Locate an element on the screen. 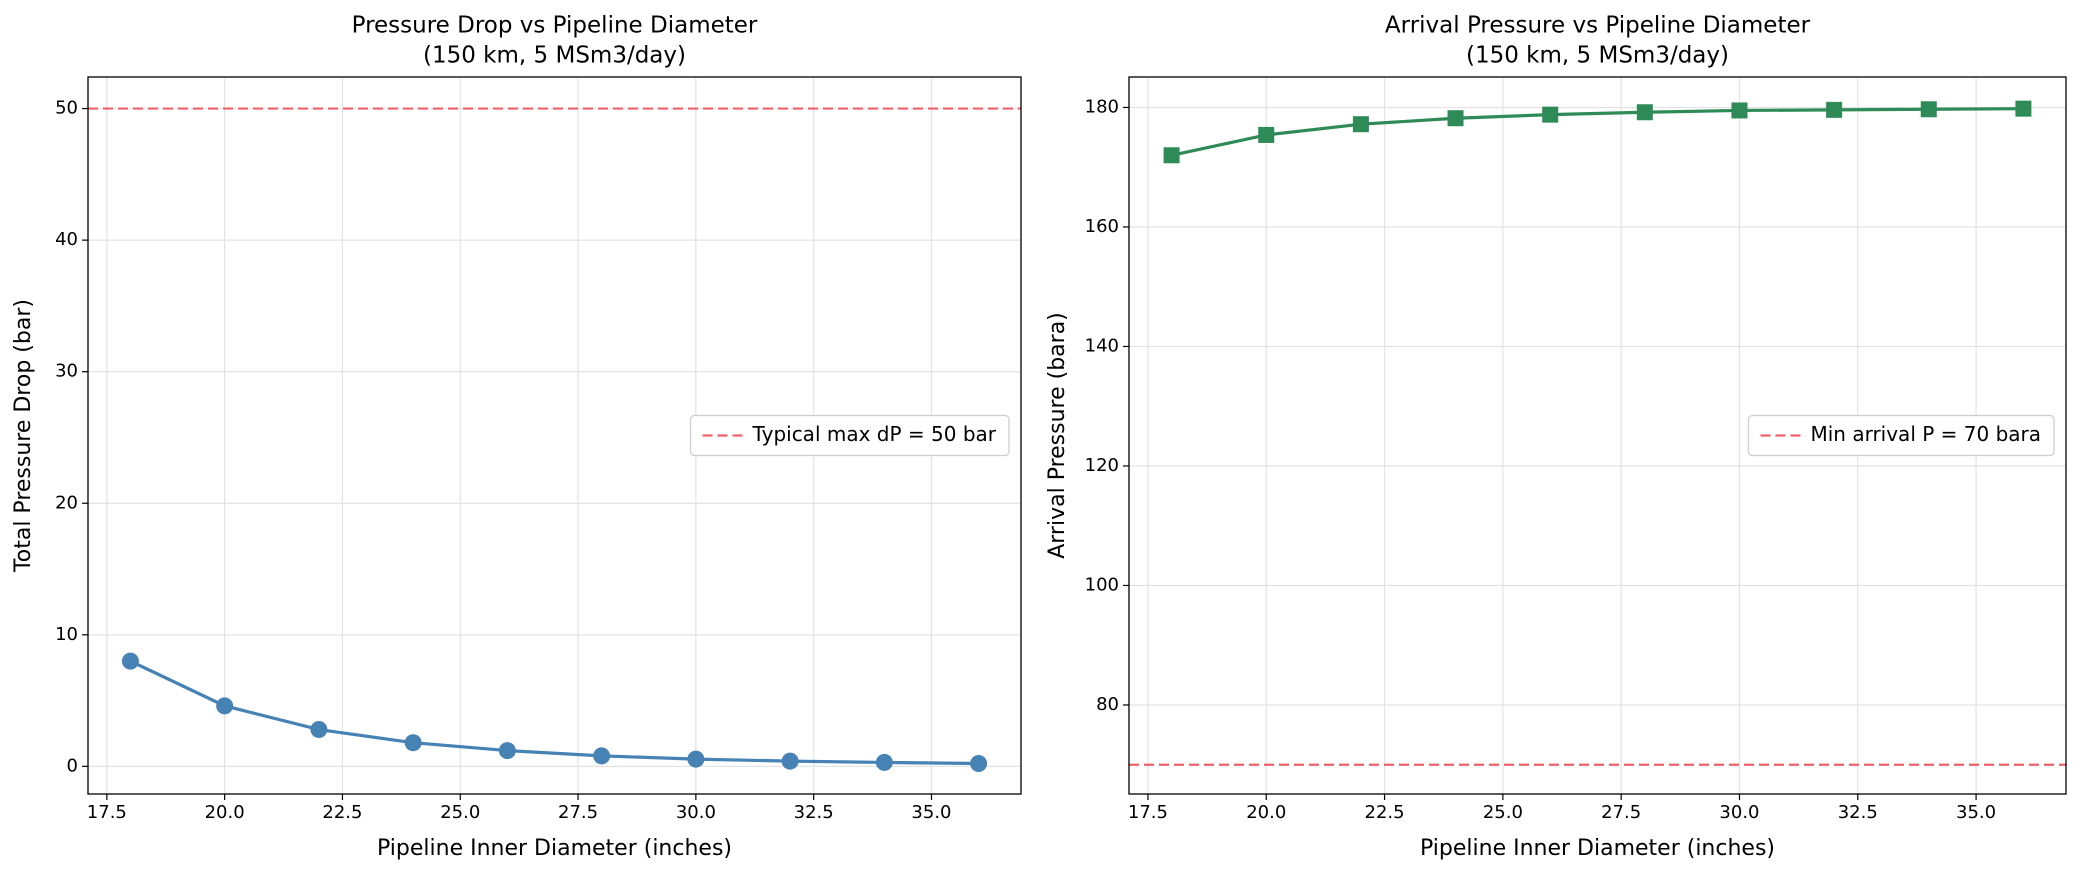  chart-title: Arrival Pressure vs Pipeline Diameter is located at coordinates (1598, 26).